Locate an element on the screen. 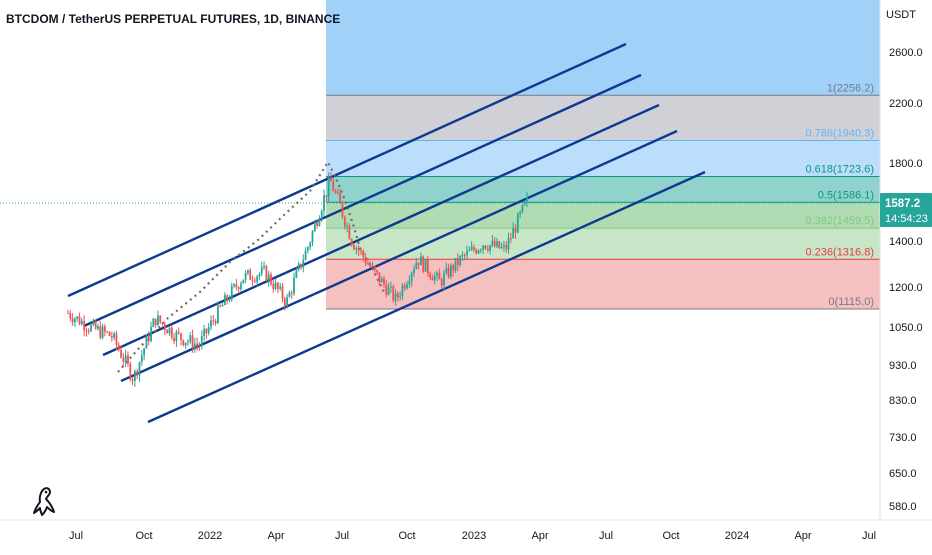 The width and height of the screenshot is (932, 555). y-tick-label: 1400.0 is located at coordinates (906, 242).